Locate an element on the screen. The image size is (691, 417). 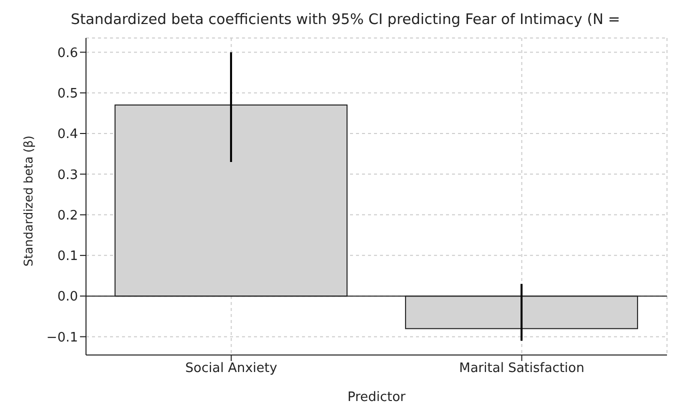
y-tick-label: 0.6 is located at coordinates (67, 53).